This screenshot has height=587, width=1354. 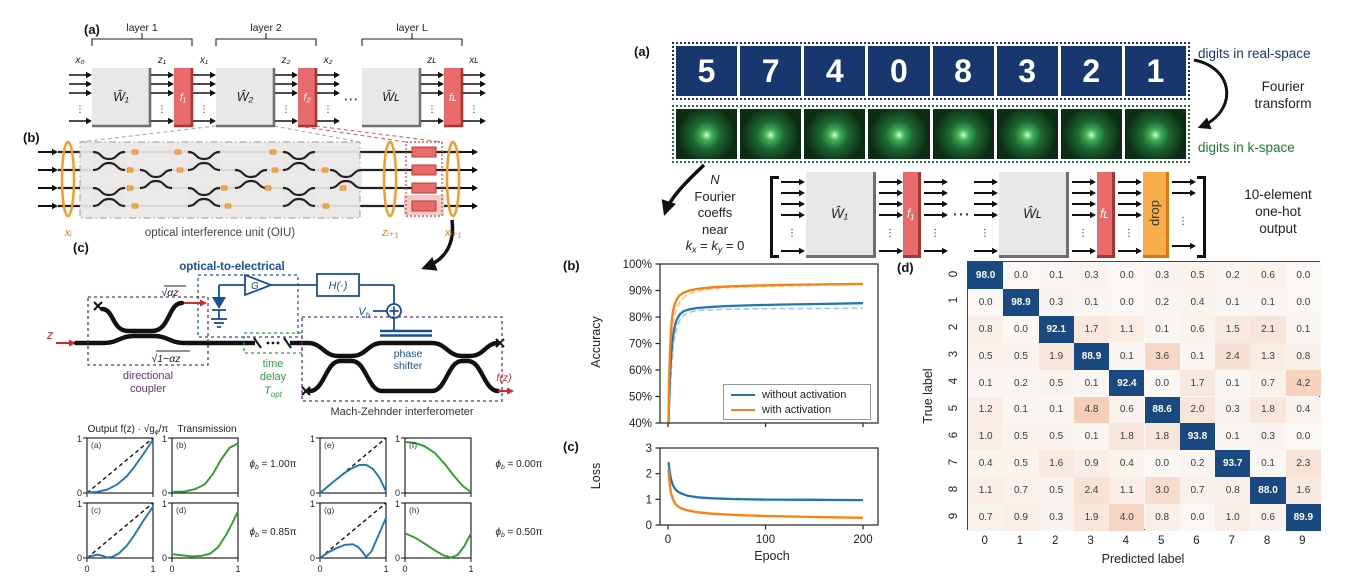 What do you see at coordinates (273, 465) in the screenshot?
I see `phi-label-1: ϕb = 1.00π` at bounding box center [273, 465].